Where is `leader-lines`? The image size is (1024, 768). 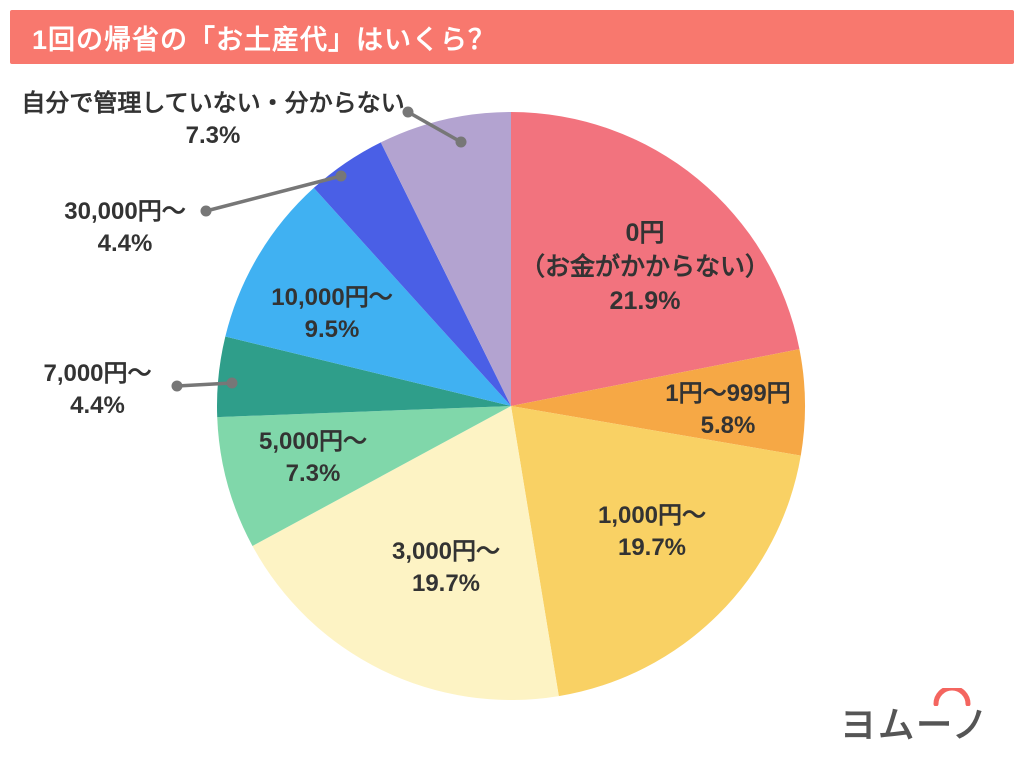 leader-lines is located at coordinates (319, 249).